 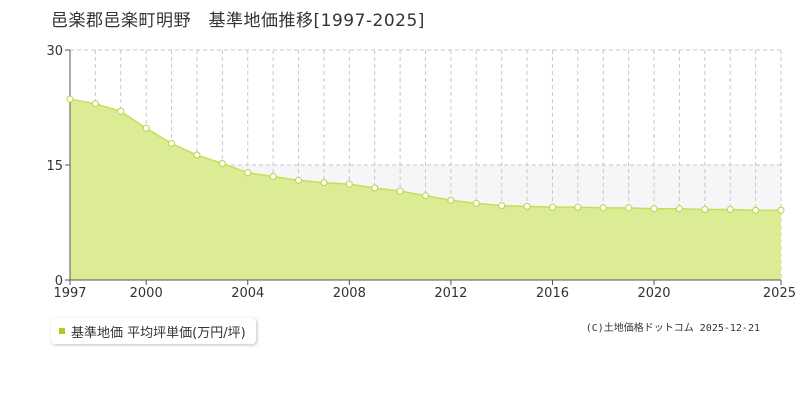 I want to click on legend: 基準地価 平均坪単価(万円/坪), so click(x=153, y=331).